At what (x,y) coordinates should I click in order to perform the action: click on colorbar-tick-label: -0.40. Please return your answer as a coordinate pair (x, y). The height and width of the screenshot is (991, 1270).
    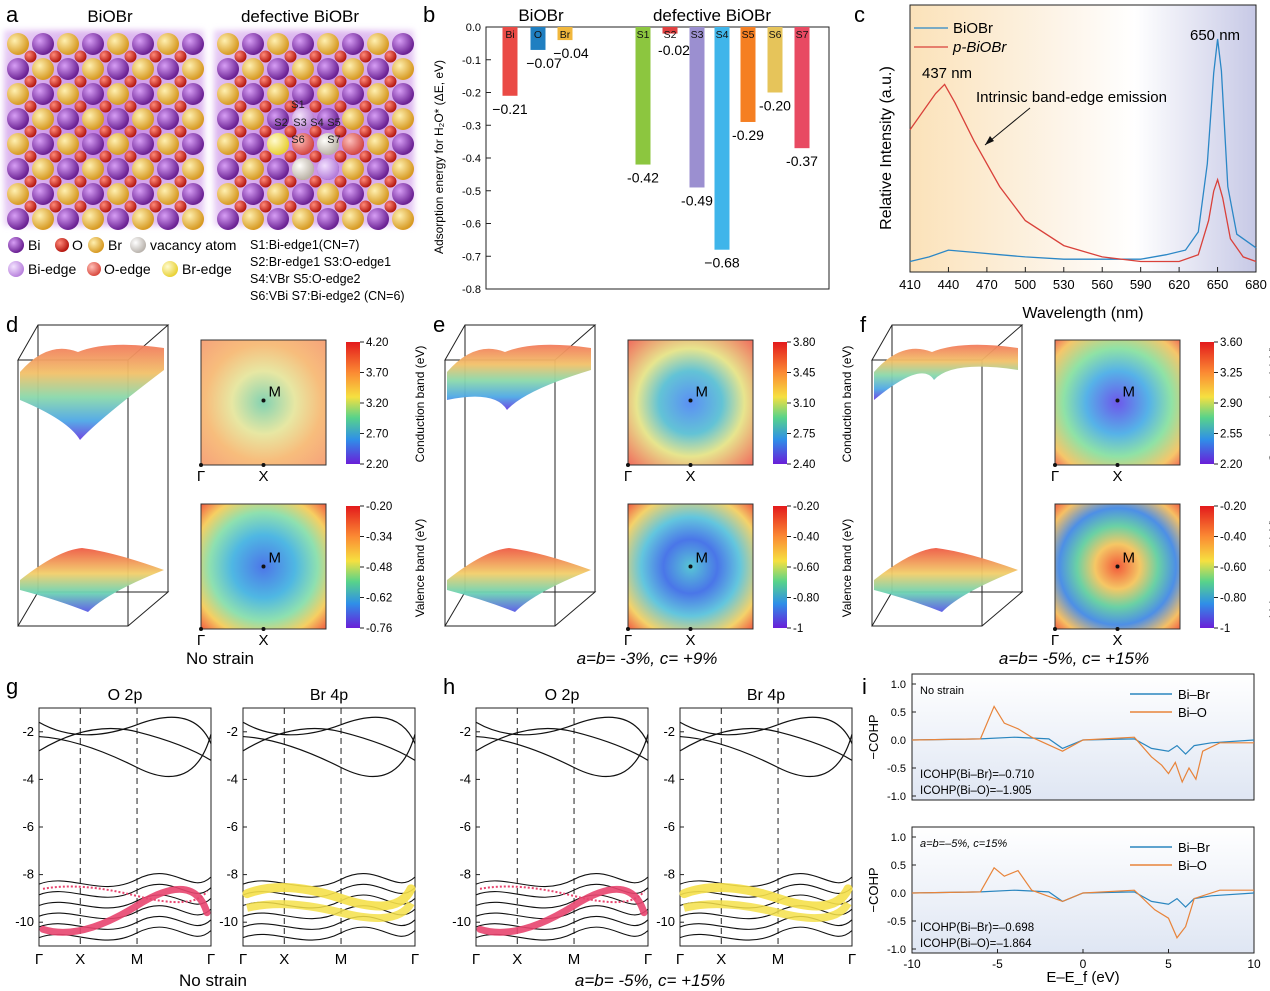
    Looking at the image, I should click on (1233, 538).